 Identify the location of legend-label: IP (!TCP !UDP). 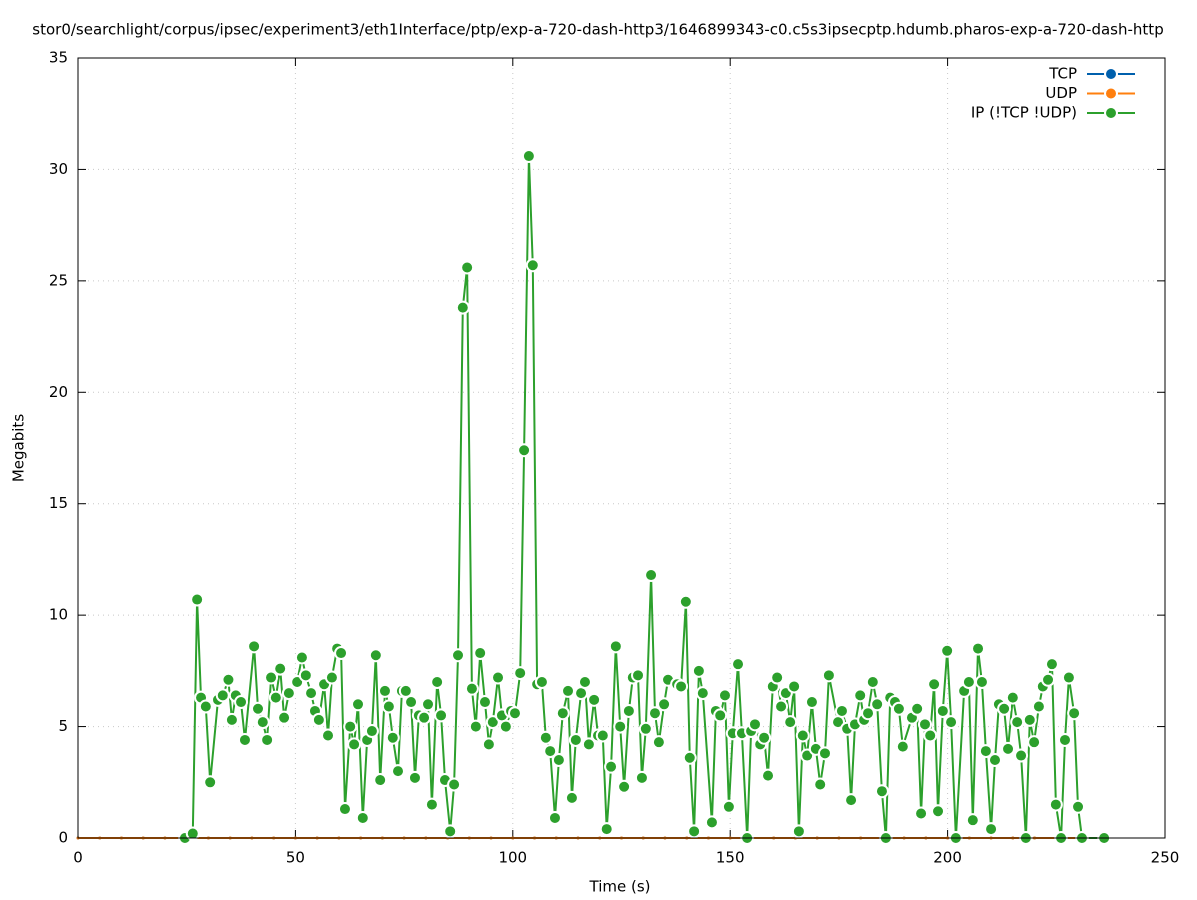
(1024, 113).